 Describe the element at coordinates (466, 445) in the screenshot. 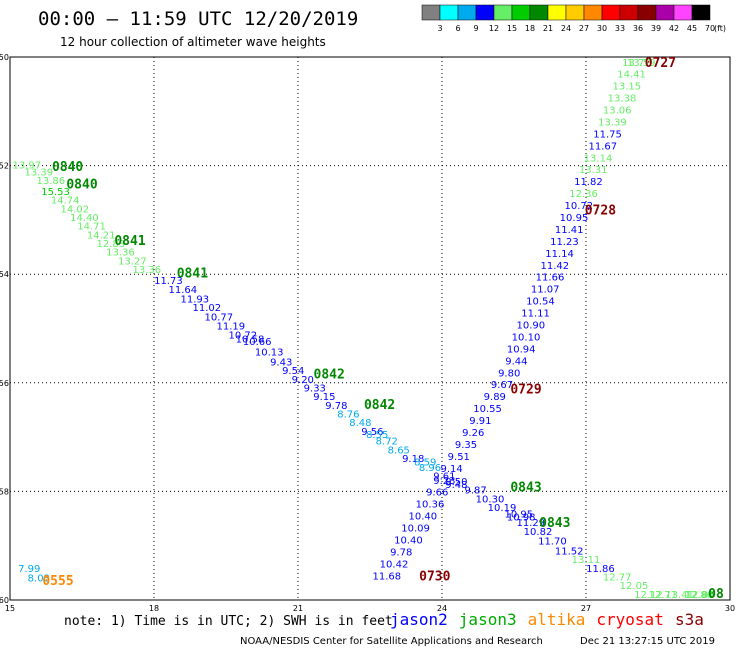

I see `wave-height-point: 9.35` at that location.